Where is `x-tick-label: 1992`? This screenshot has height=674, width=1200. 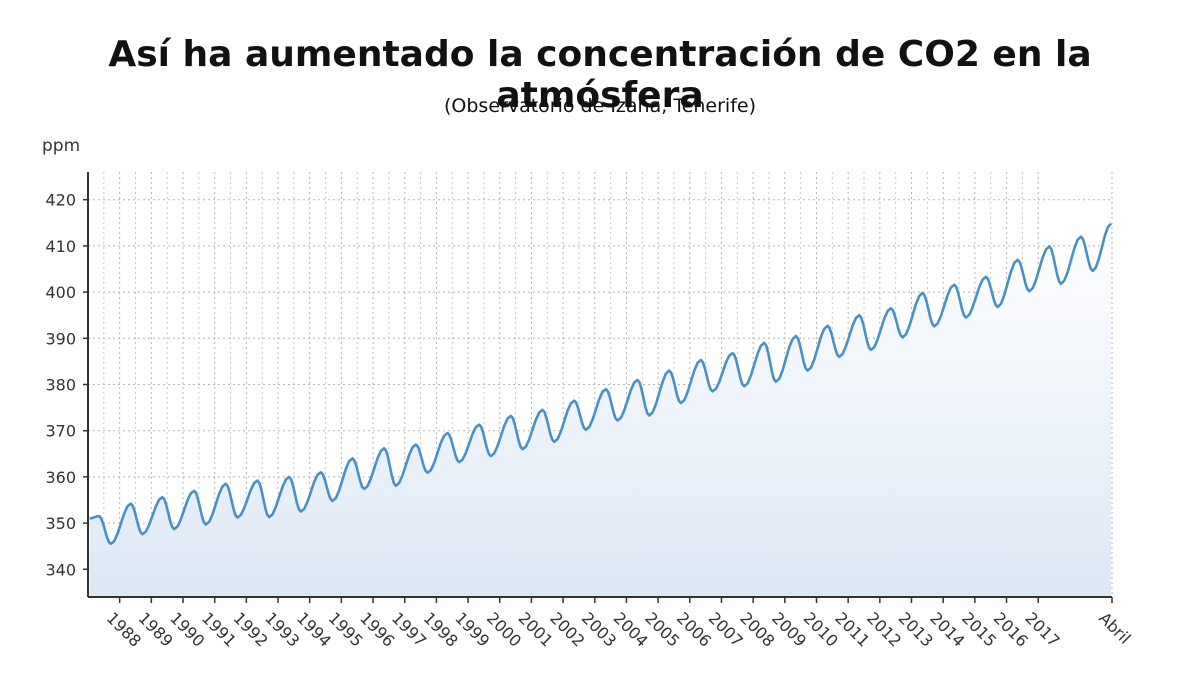
x-tick-label: 1992 is located at coordinates (251, 629).